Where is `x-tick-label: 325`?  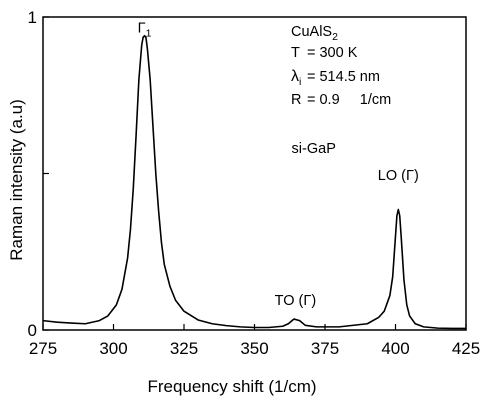 x-tick-label: 325 is located at coordinates (184, 348).